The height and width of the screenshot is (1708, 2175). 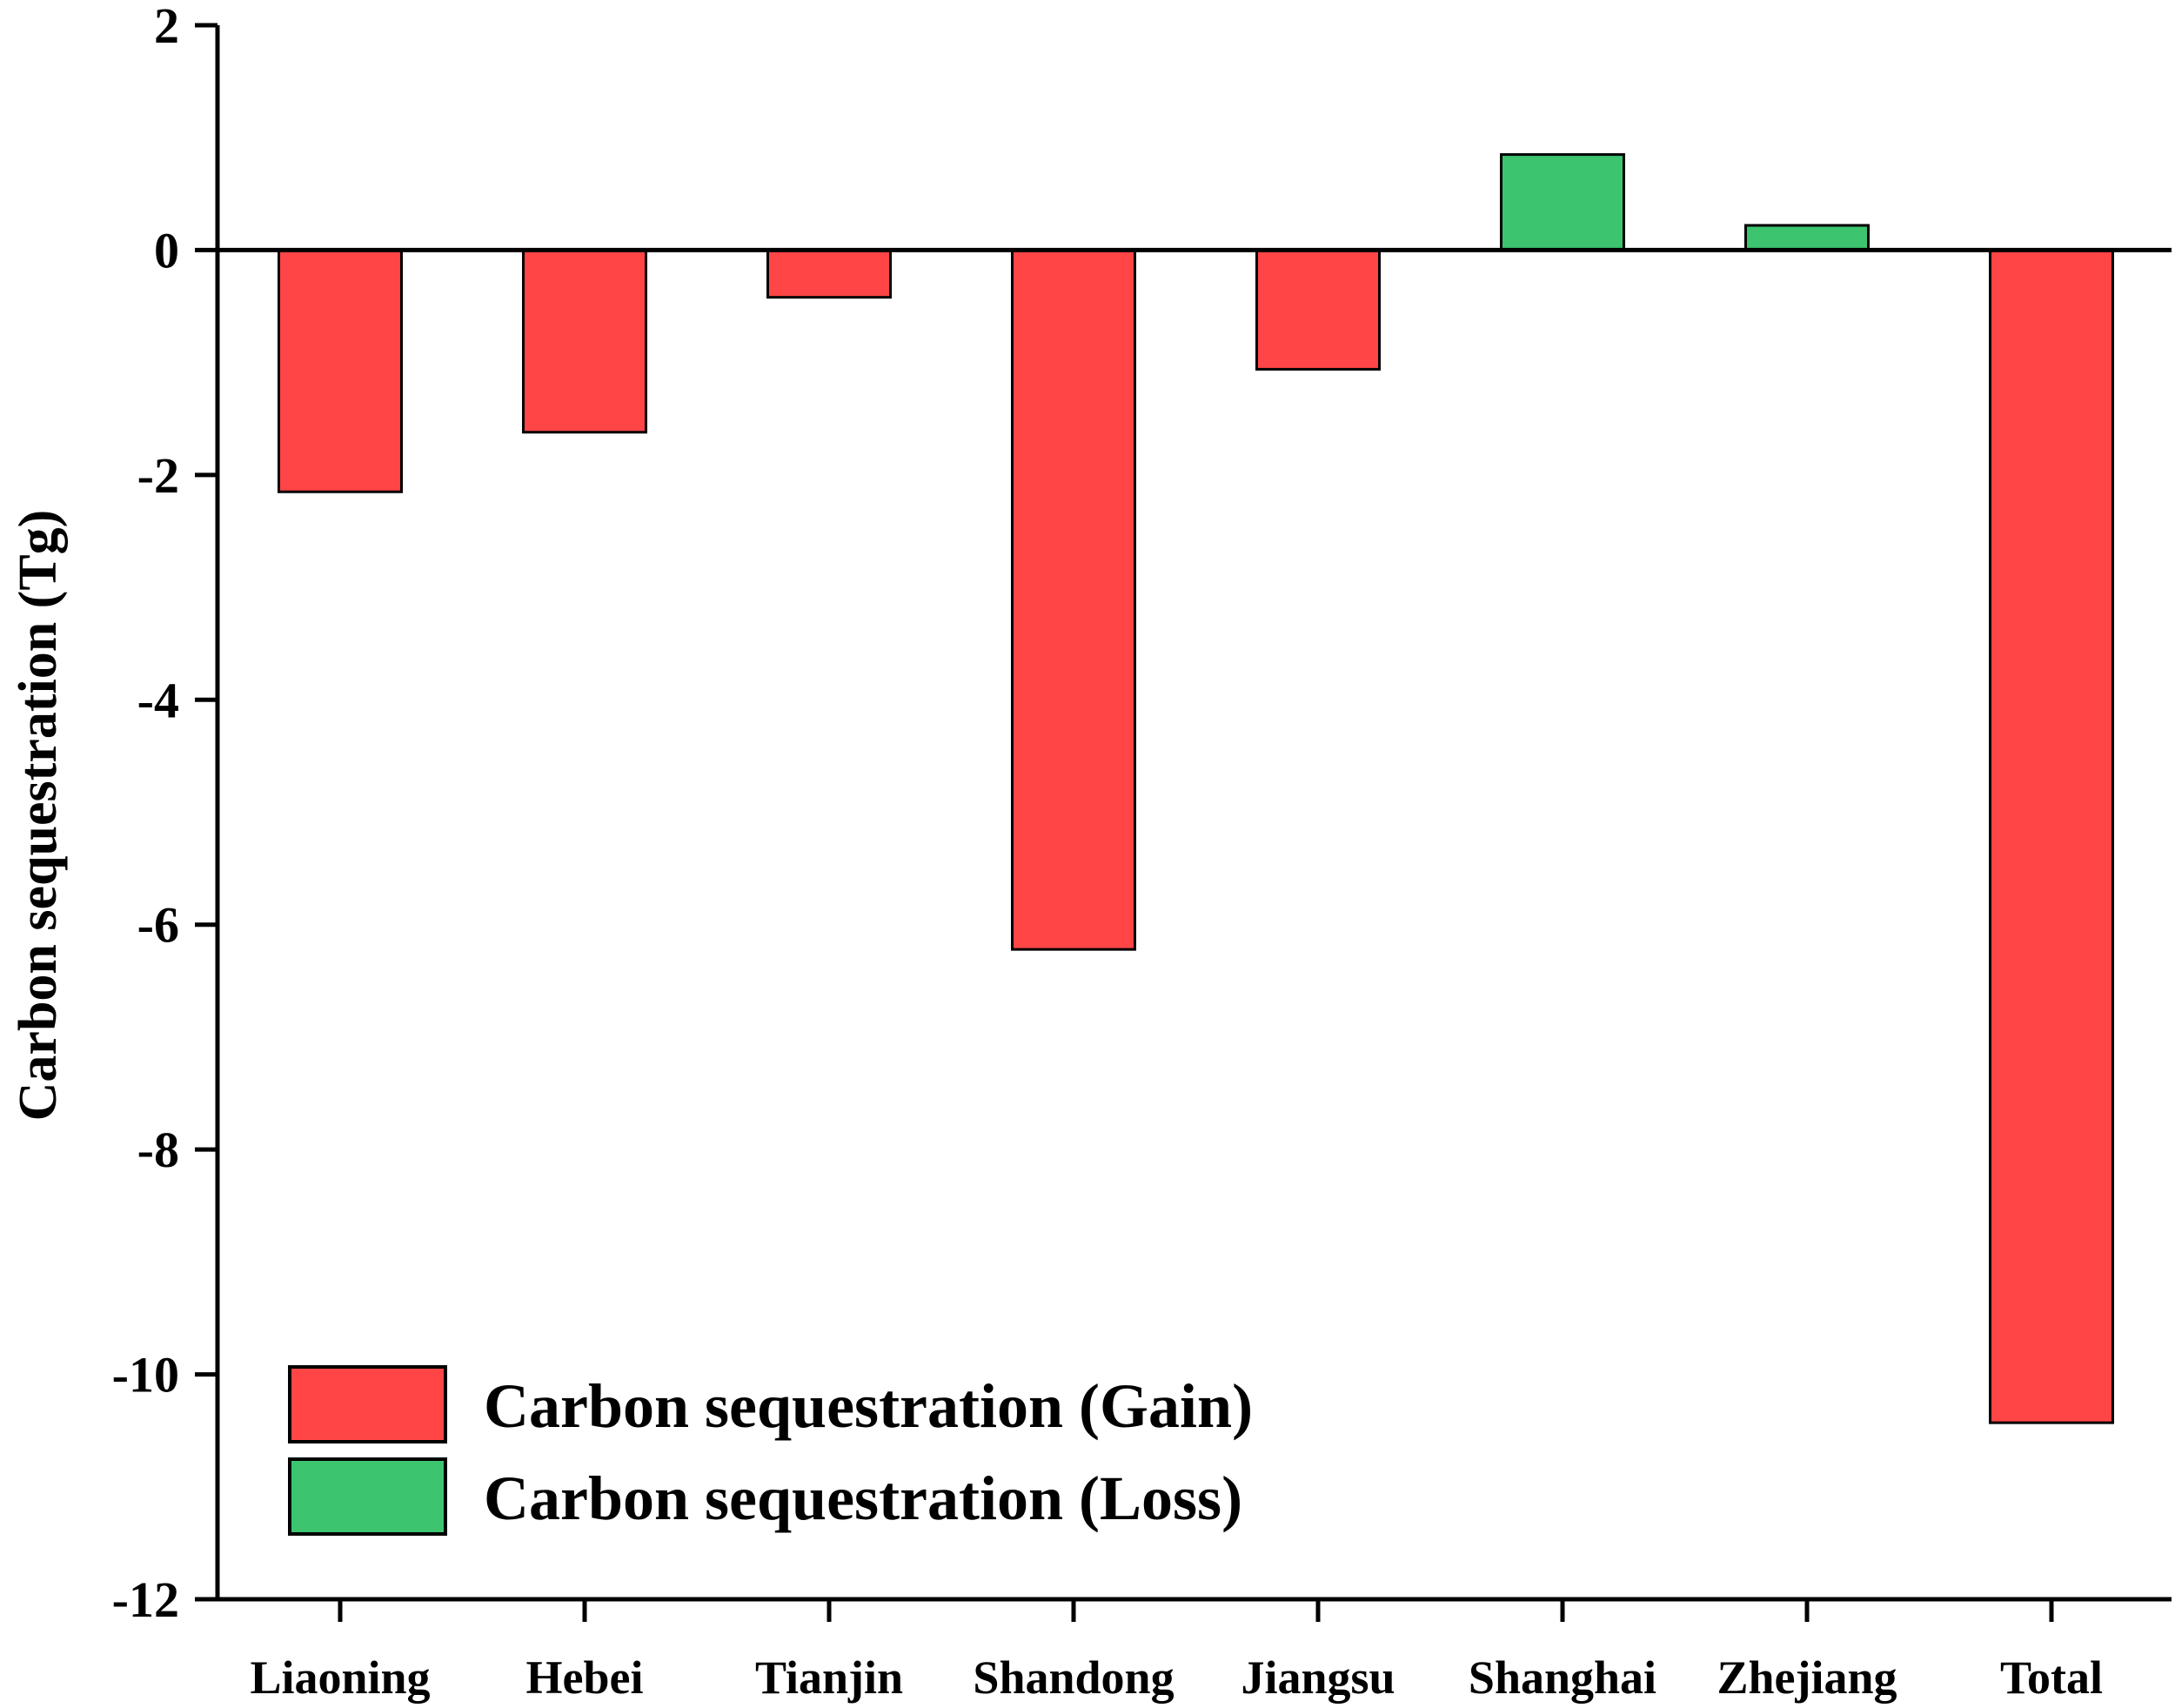 What do you see at coordinates (158, 476) in the screenshot?
I see `y-tick-label: -2` at bounding box center [158, 476].